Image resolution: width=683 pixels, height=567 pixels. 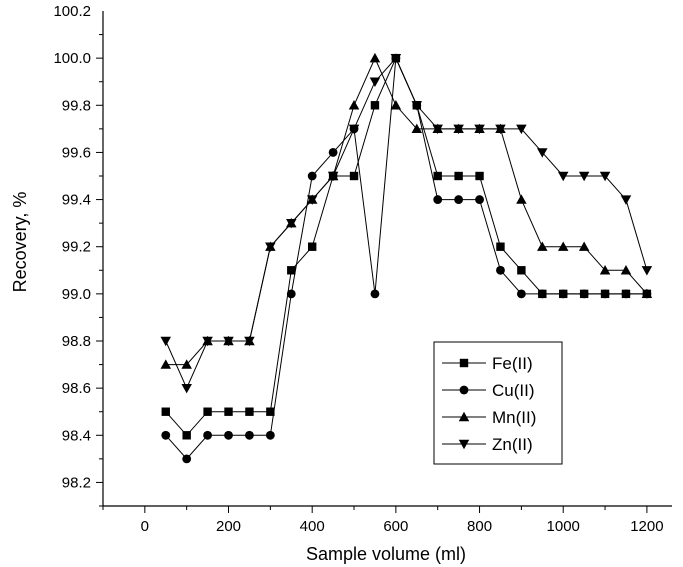 I want to click on y-tick-label: 99.2, so click(x=76, y=247).